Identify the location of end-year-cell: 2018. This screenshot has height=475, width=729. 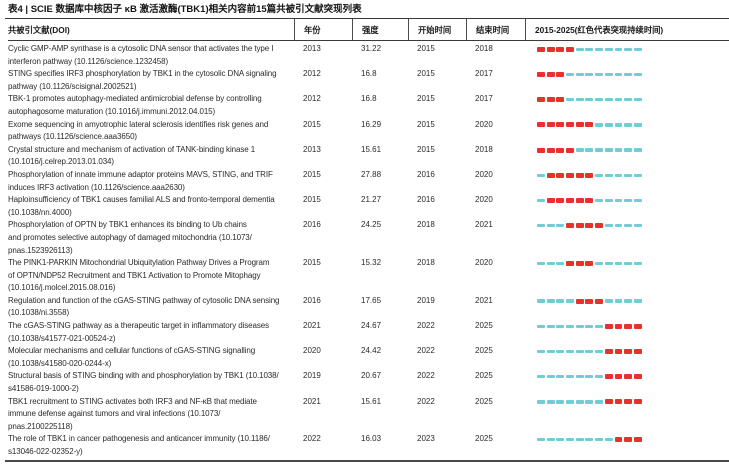
(484, 149).